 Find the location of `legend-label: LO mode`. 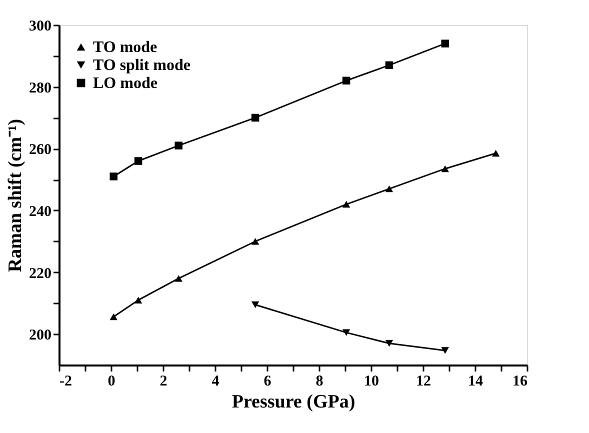

legend-label: LO mode is located at coordinates (125, 83).